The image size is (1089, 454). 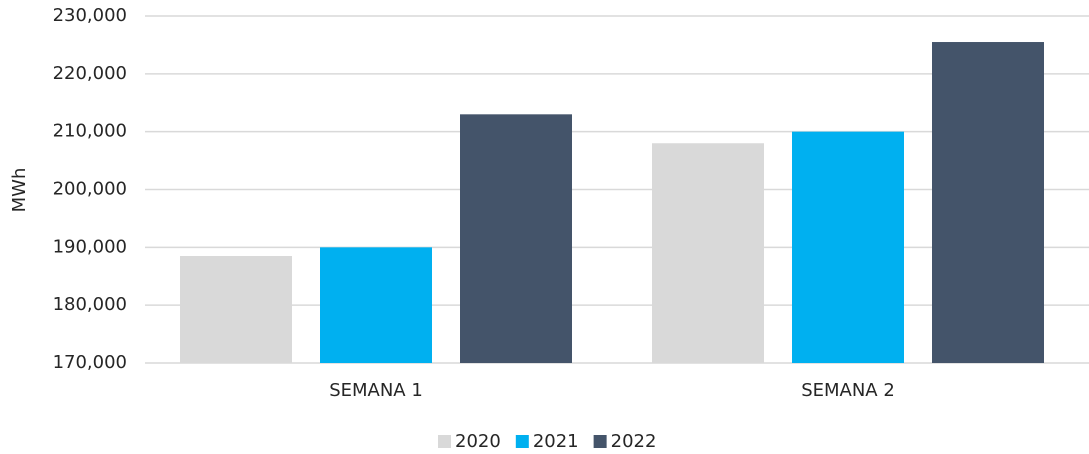 What do you see at coordinates (19, 190) in the screenshot?
I see `y-axis-label: MWh` at bounding box center [19, 190].